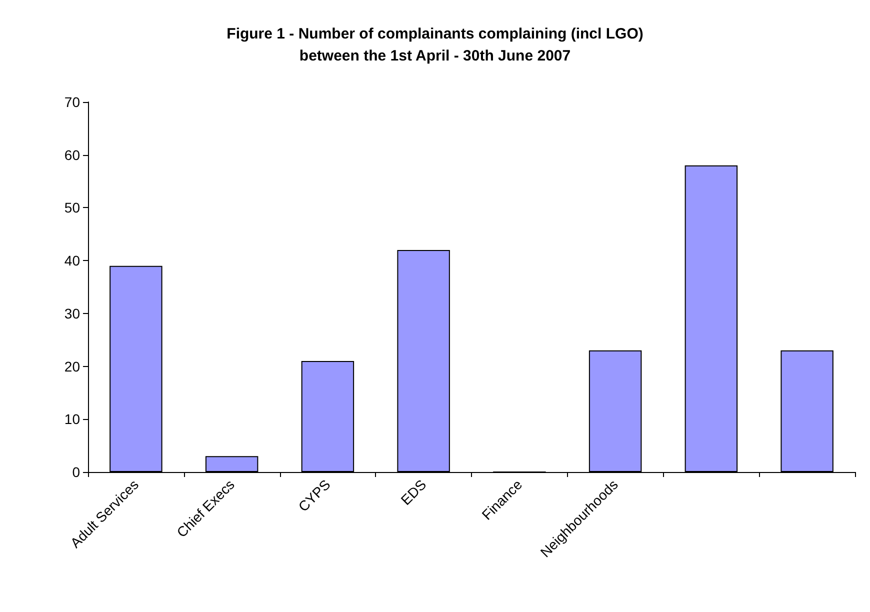  What do you see at coordinates (76, 472) in the screenshot?
I see `y-tick-label: 0` at bounding box center [76, 472].